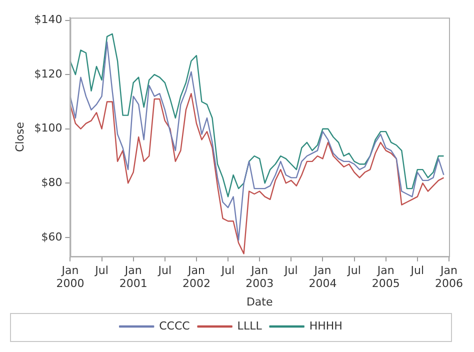 Image resolution: width=474 pixels, height=352 pixels. Describe the element at coordinates (174, 325) in the screenshot. I see `legend-label: CCCC` at that location.